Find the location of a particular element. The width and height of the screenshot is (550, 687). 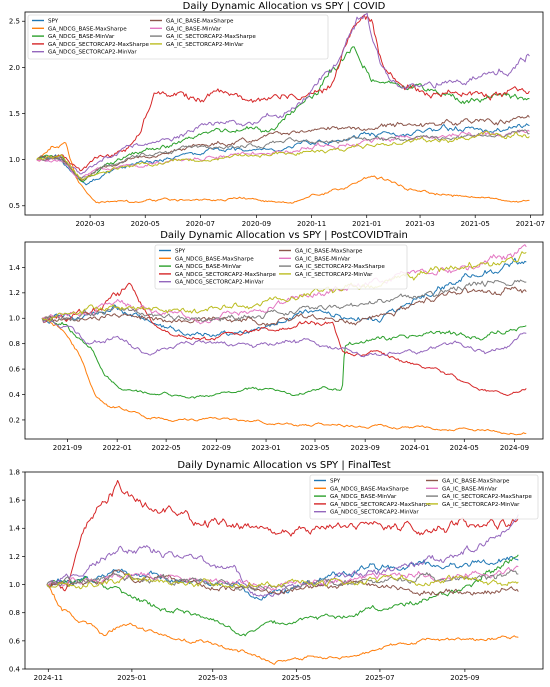

x-tick-label: 2025-05 is located at coordinates (296, 678).